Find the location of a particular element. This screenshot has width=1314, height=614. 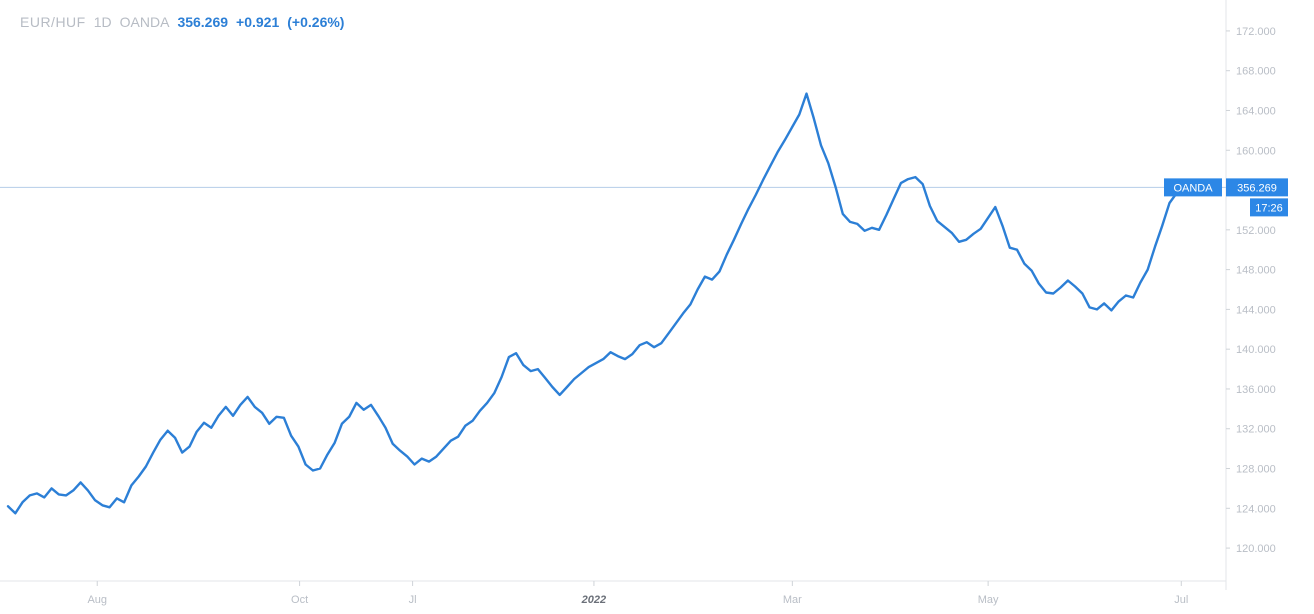

x-tick-label: Jl is located at coordinates (413, 600).